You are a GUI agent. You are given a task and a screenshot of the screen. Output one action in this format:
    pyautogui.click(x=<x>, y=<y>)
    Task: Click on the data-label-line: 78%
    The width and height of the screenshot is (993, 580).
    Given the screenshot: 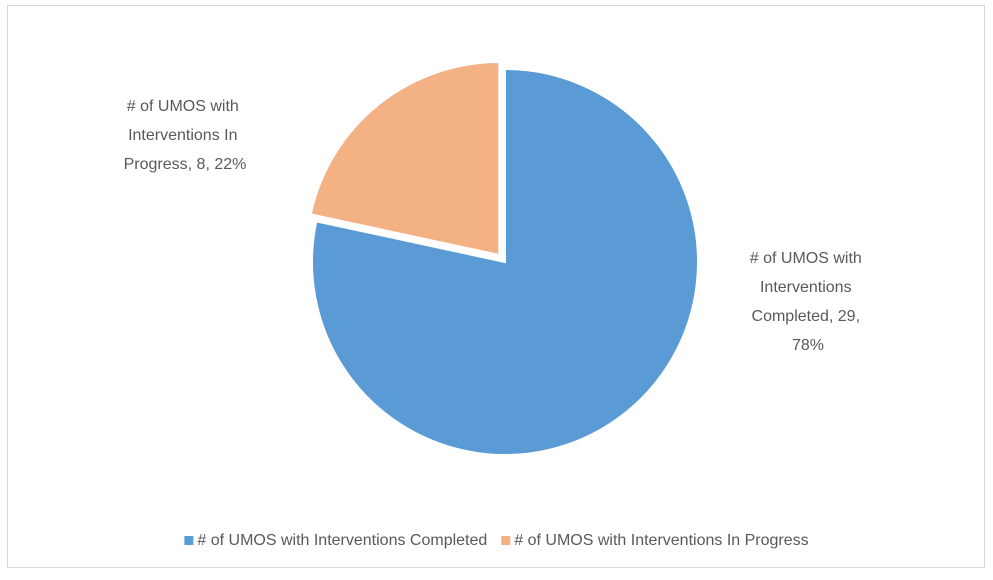 What is the action you would take?
    pyautogui.click(x=808, y=345)
    